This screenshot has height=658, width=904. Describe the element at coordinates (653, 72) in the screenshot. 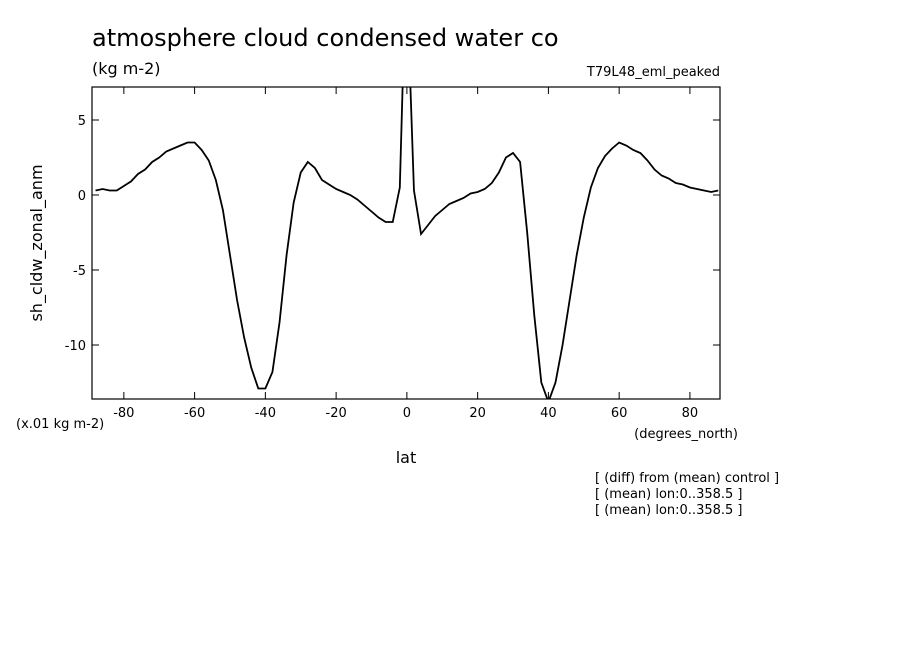

I see `run-label: T79L48_eml_peaked` at that location.